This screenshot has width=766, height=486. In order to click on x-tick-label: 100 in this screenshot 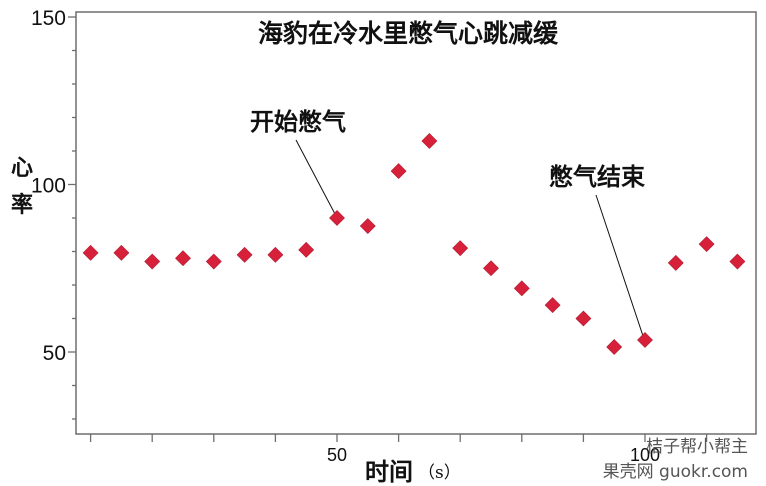, I will do `click(645, 455)`.